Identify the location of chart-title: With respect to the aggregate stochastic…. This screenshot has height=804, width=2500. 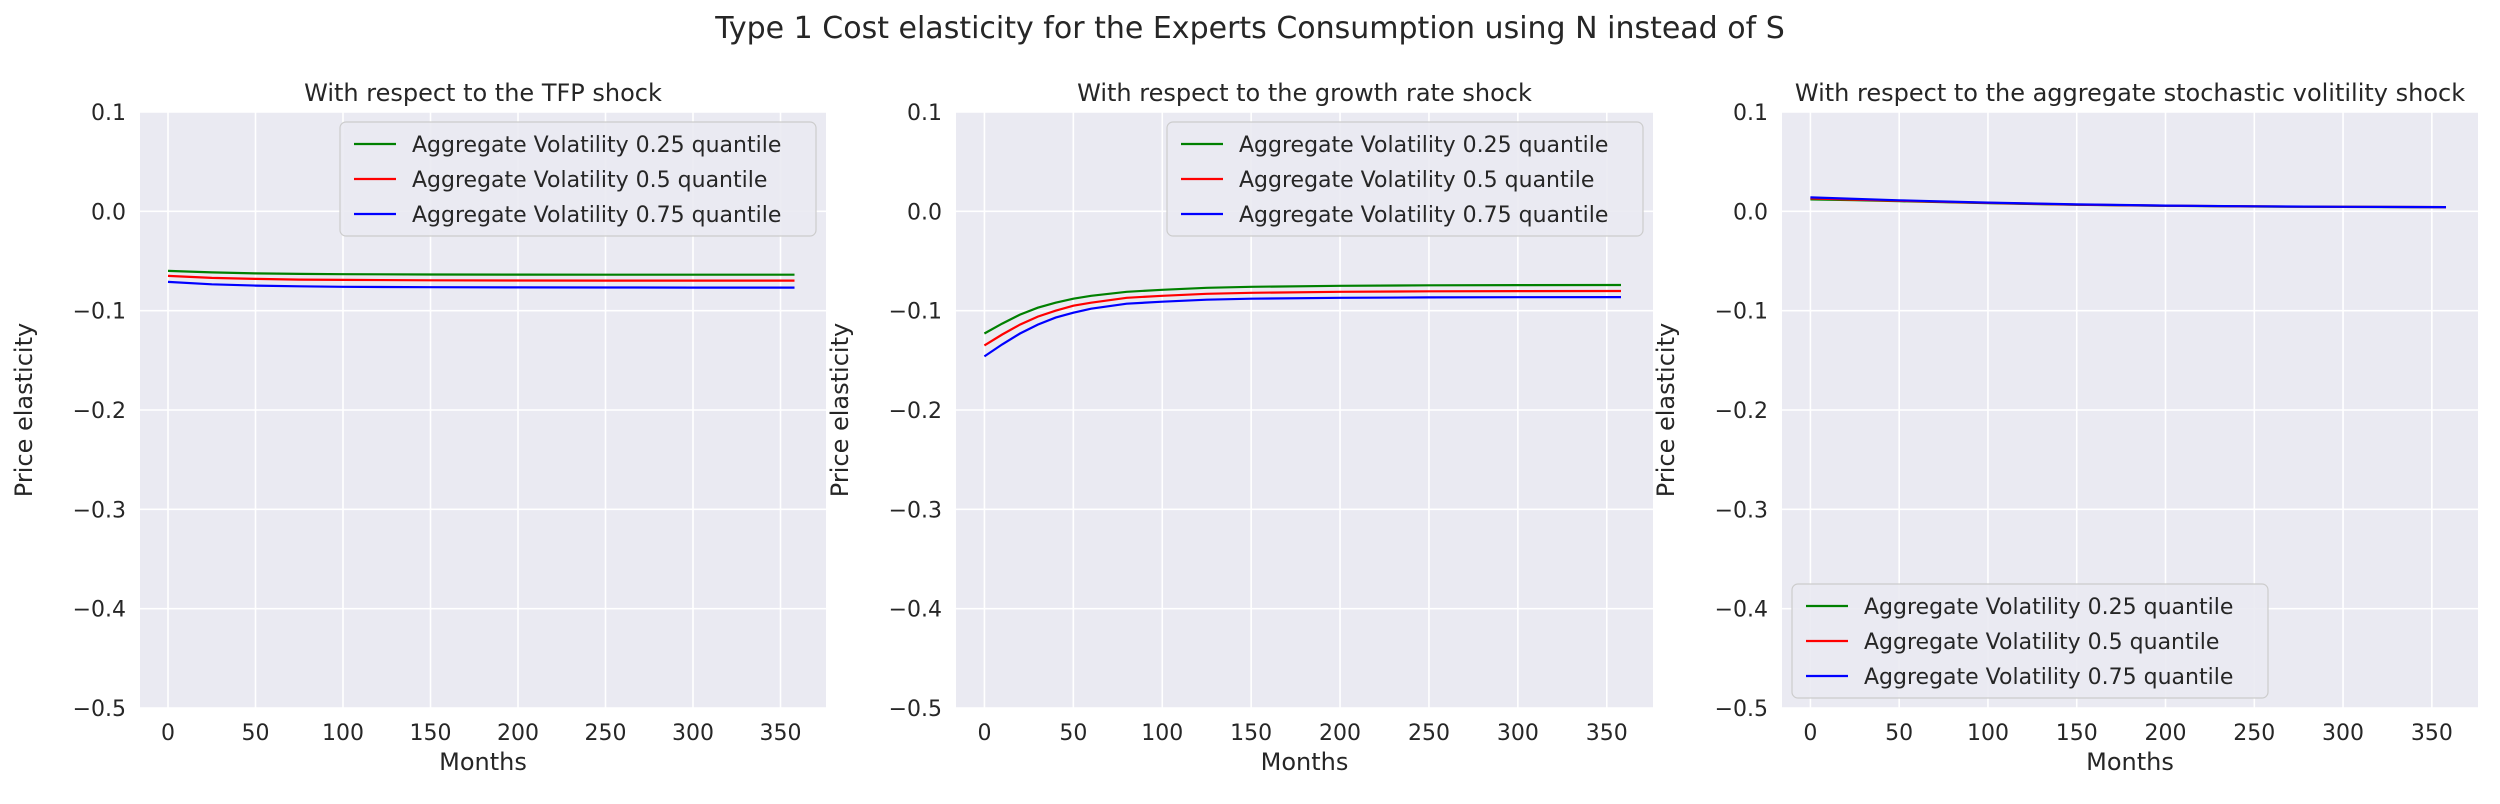
(2130, 93).